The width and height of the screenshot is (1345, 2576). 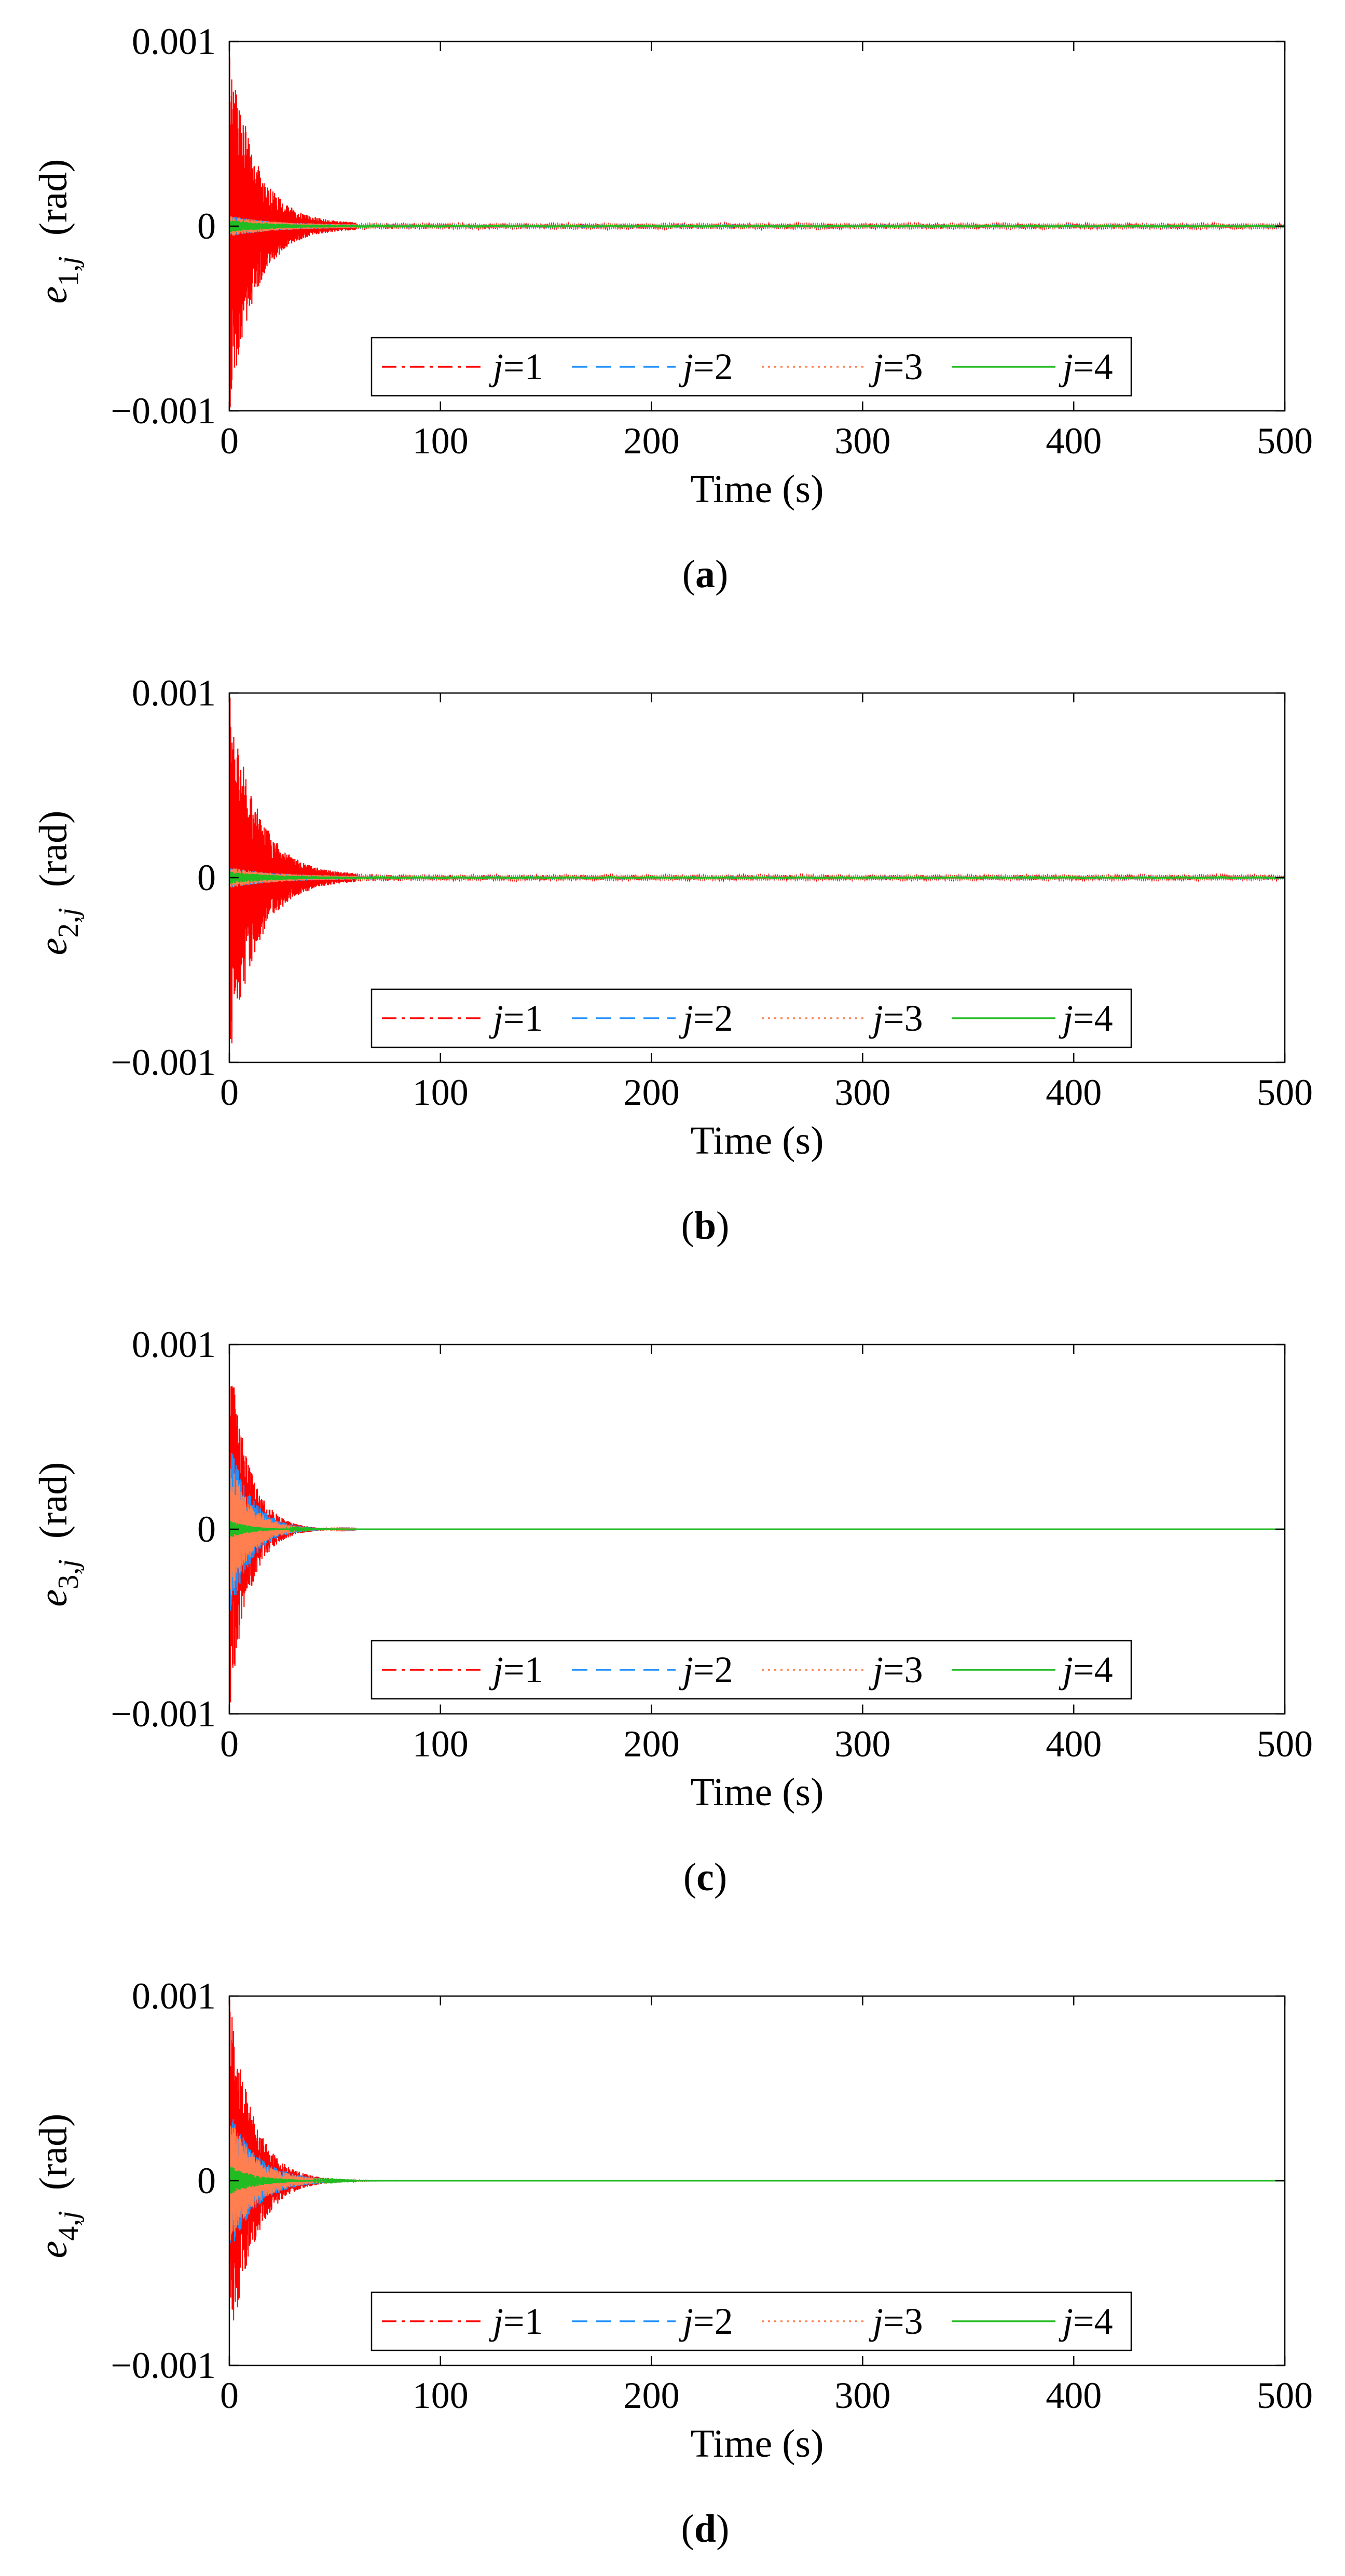 What do you see at coordinates (705, 574) in the screenshot?
I see `panel-caption: (a)` at bounding box center [705, 574].